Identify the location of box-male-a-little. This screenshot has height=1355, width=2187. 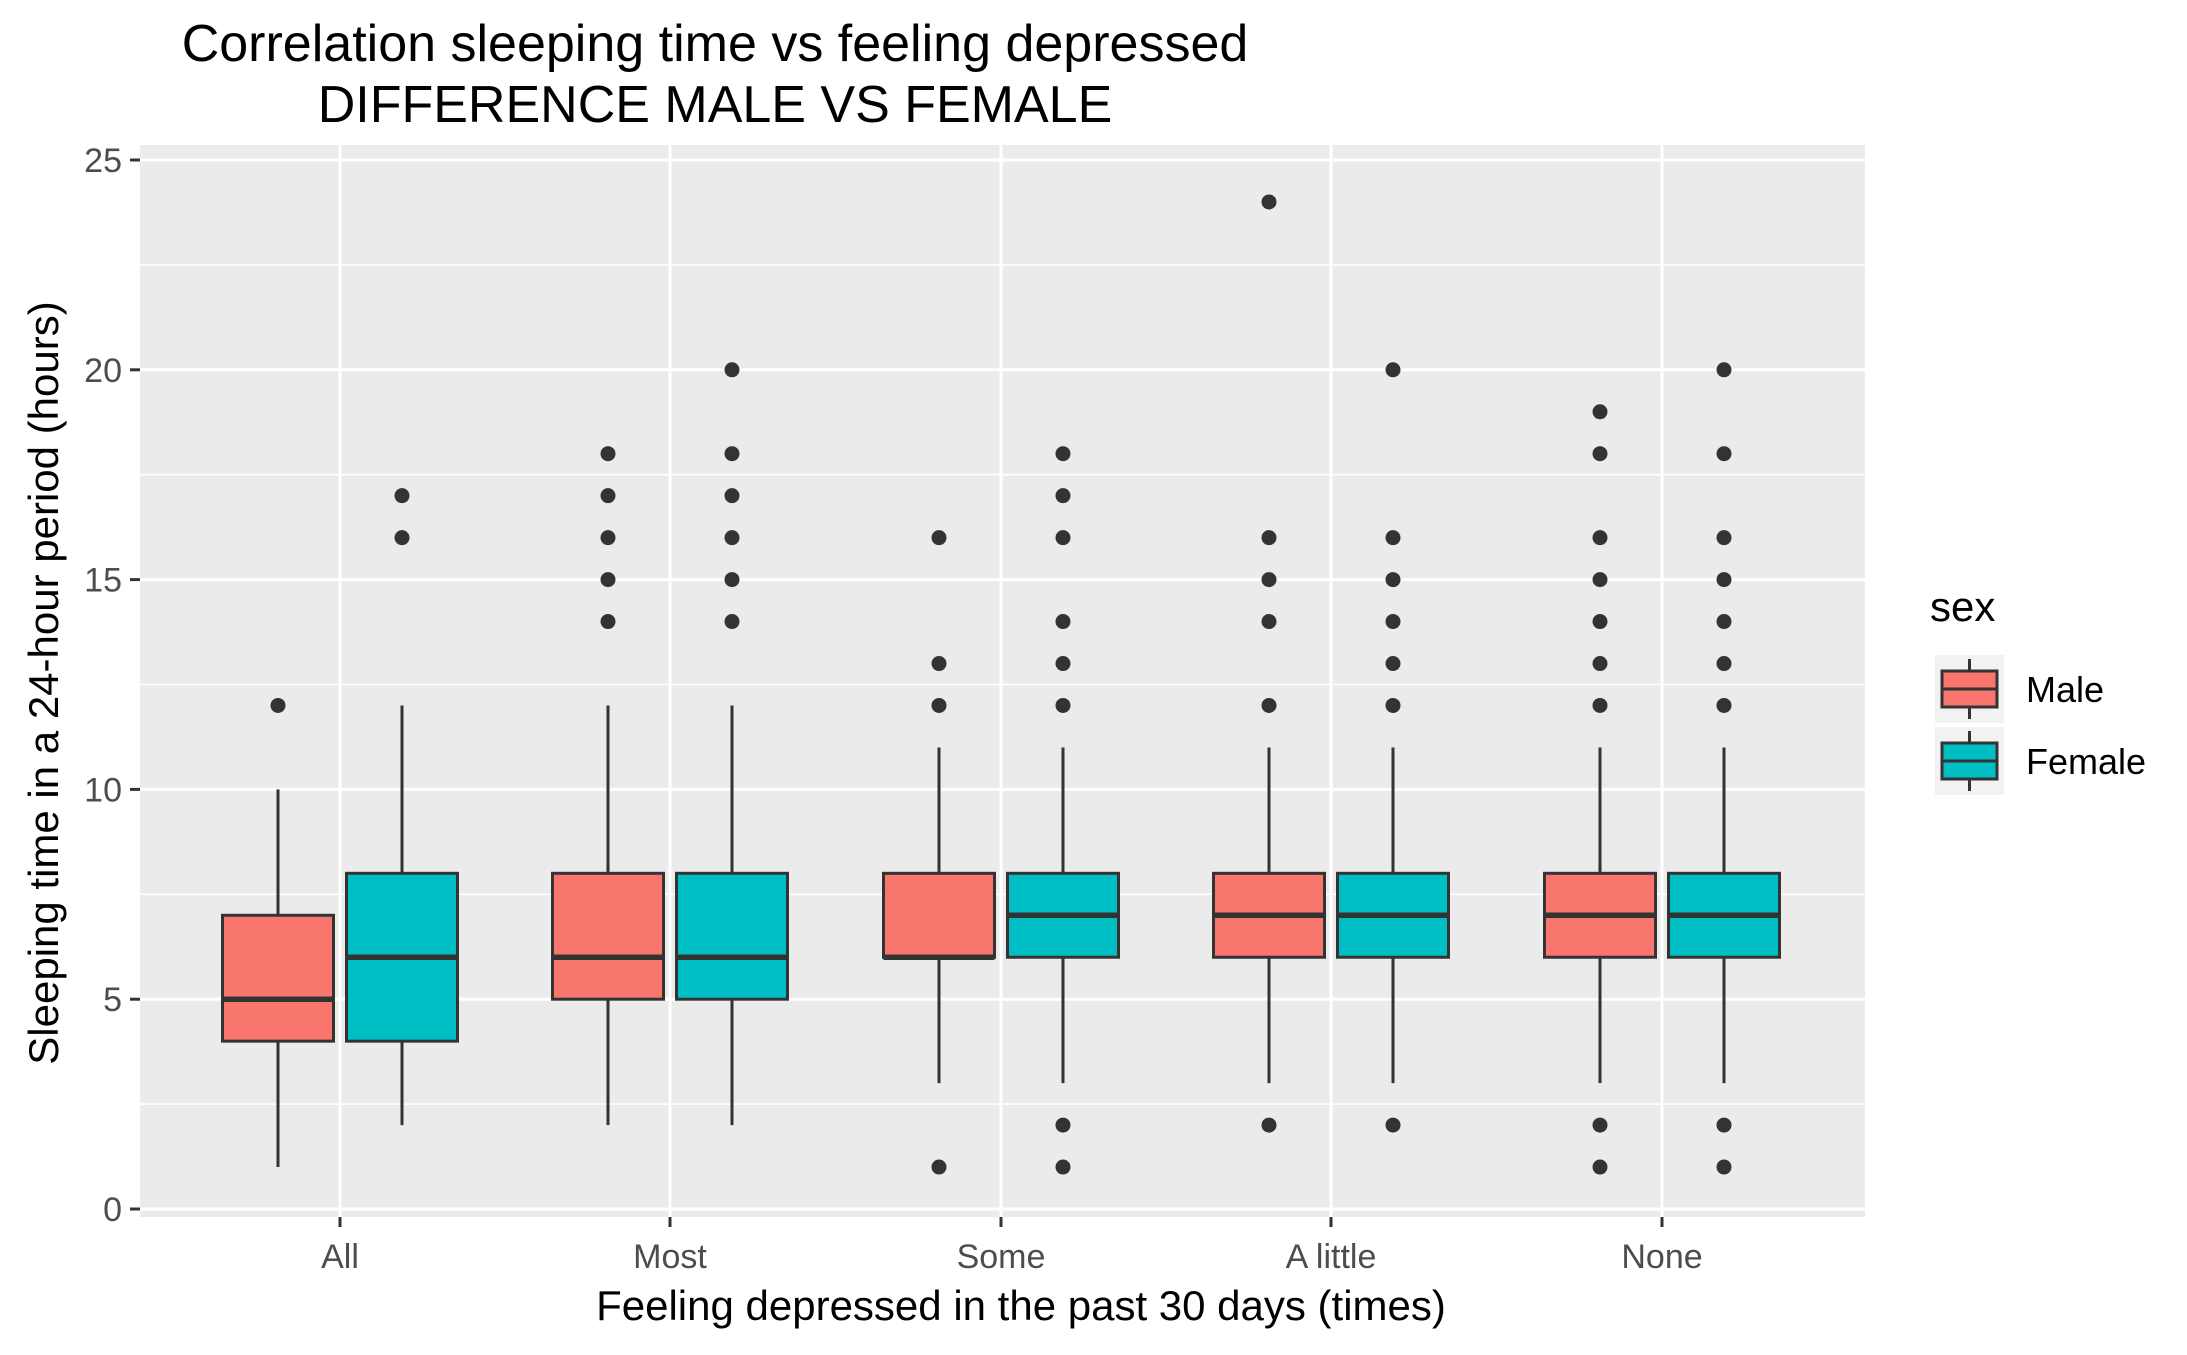
(1269, 663).